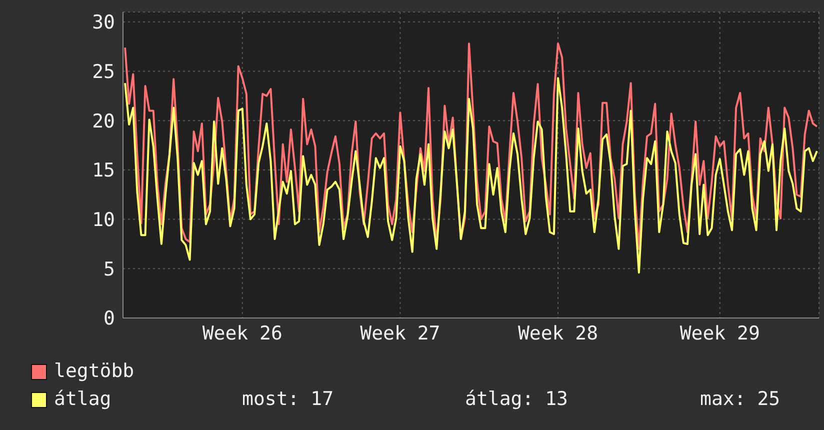 This screenshot has height=430, width=824. What do you see at coordinates (400, 333) in the screenshot?
I see `x-tick-label: Week 27` at bounding box center [400, 333].